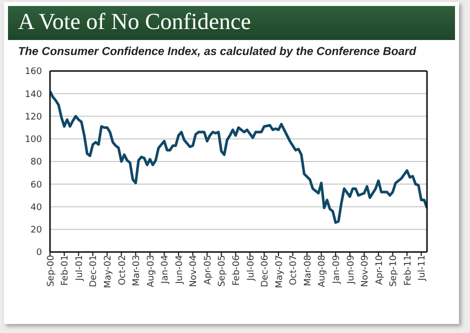  What do you see at coordinates (79, 268) in the screenshot?
I see `x-tick-label: Jul-01` at bounding box center [79, 268].